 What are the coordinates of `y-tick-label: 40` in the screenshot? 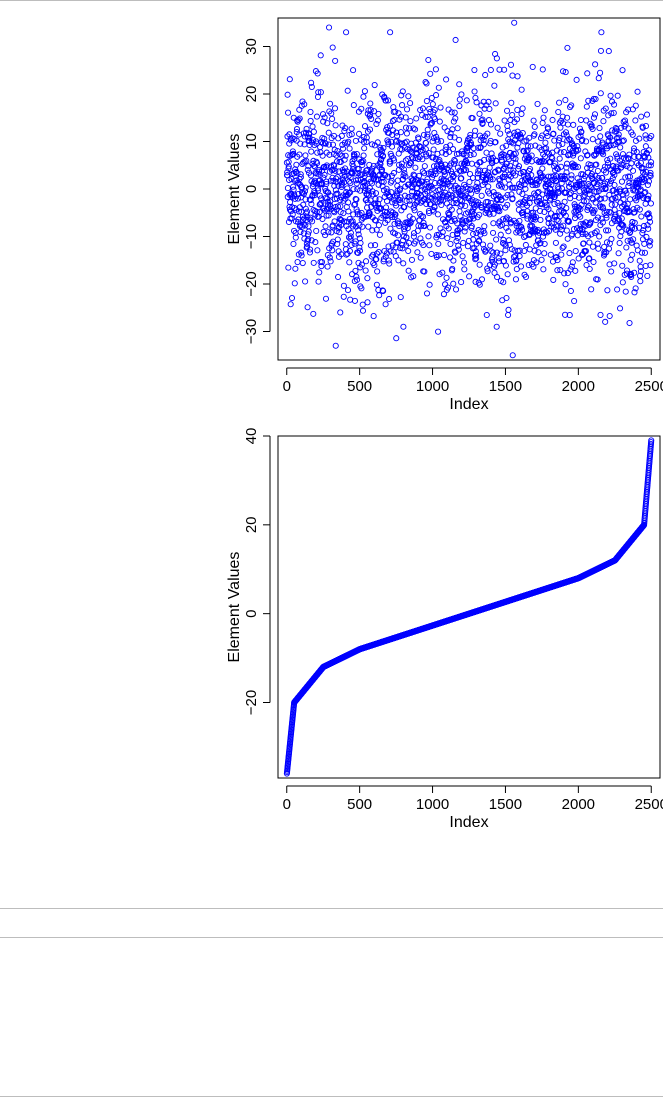 It's located at (251, 436).